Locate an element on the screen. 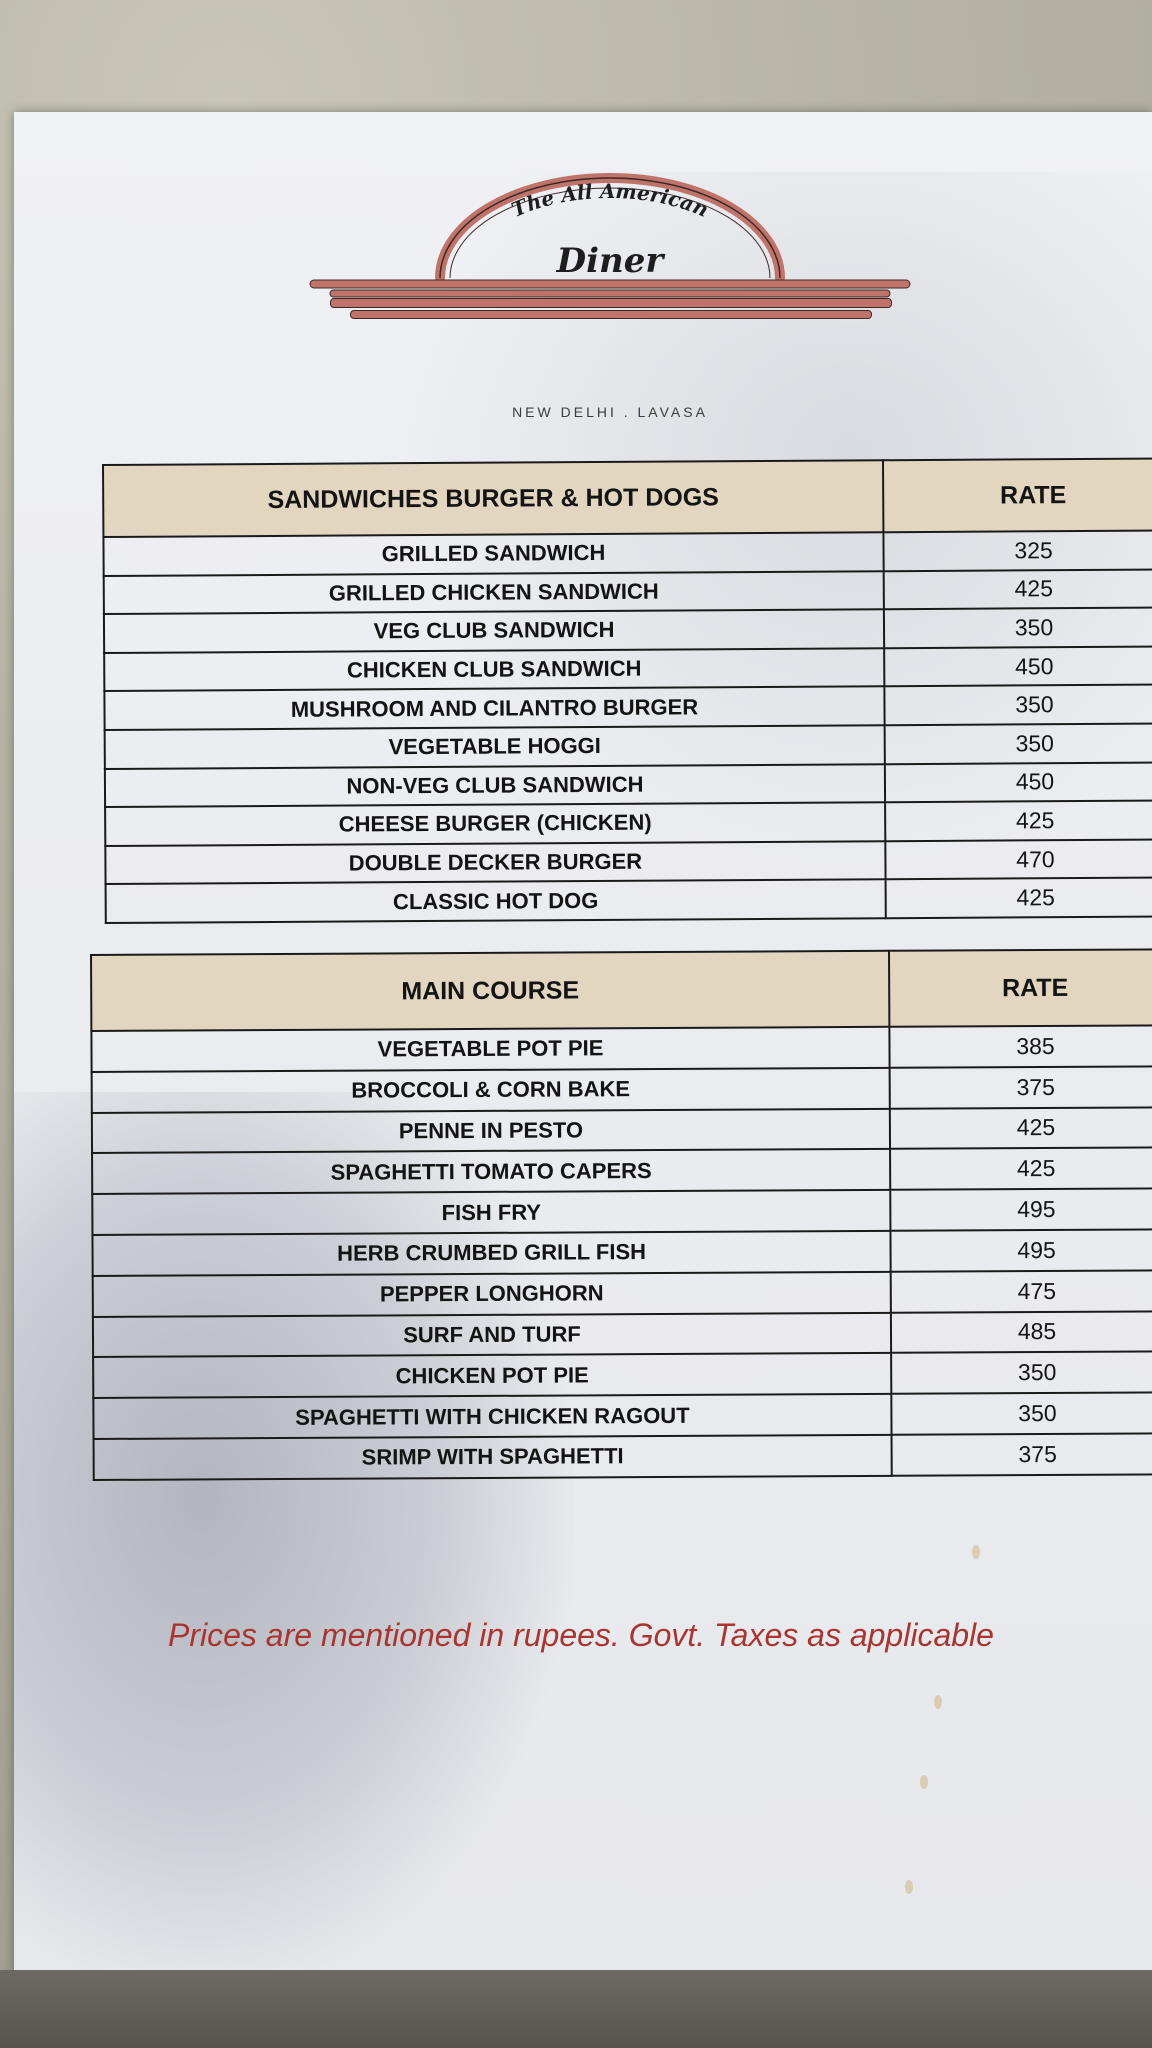 Image resolution: width=1152 pixels, height=2048 pixels. item-name: BROCCOLI & CORN BAKE is located at coordinates (490, 1090).